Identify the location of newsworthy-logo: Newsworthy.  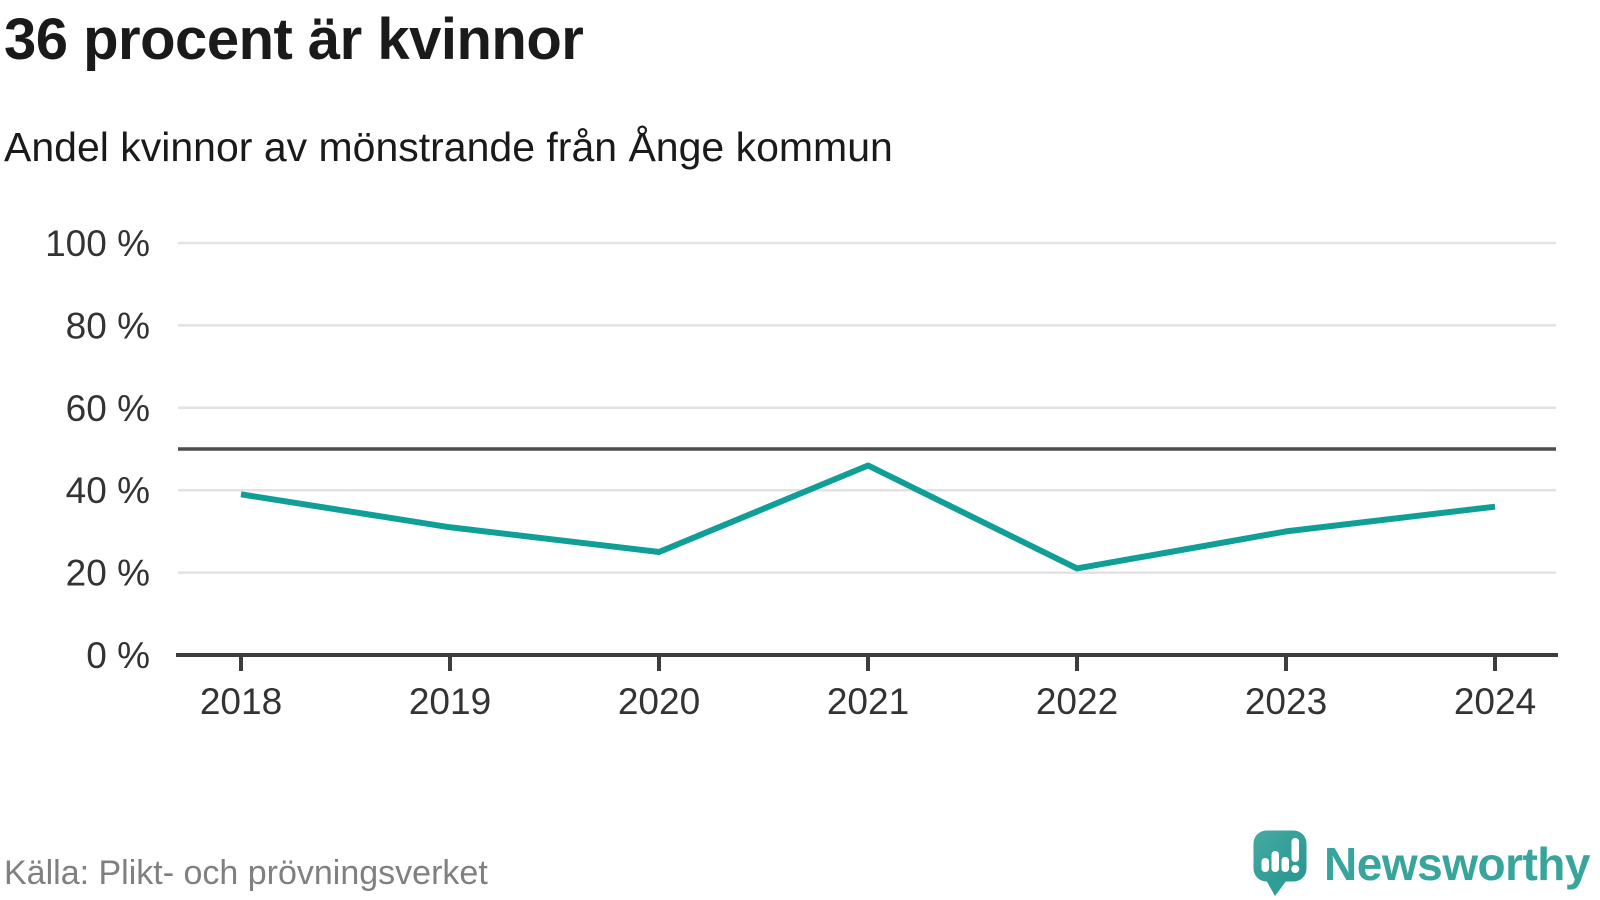
(1421, 864).